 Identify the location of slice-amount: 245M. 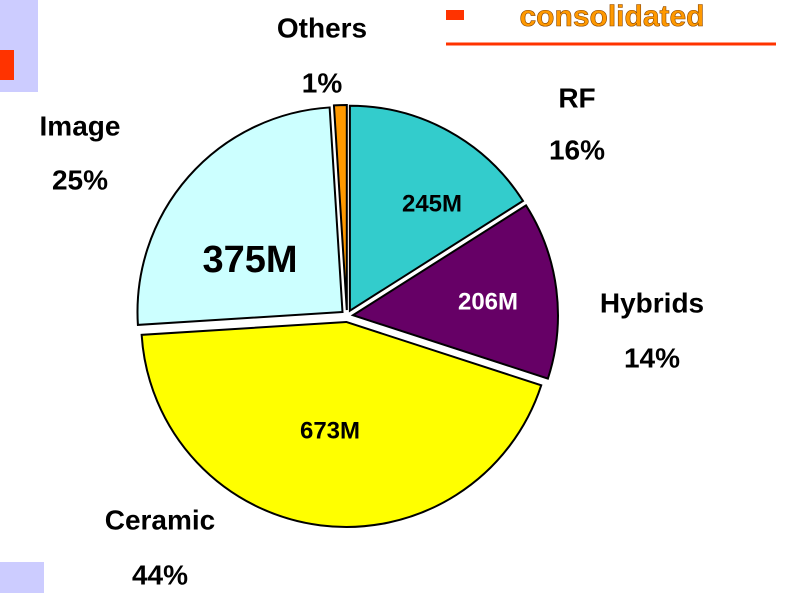
(432, 203).